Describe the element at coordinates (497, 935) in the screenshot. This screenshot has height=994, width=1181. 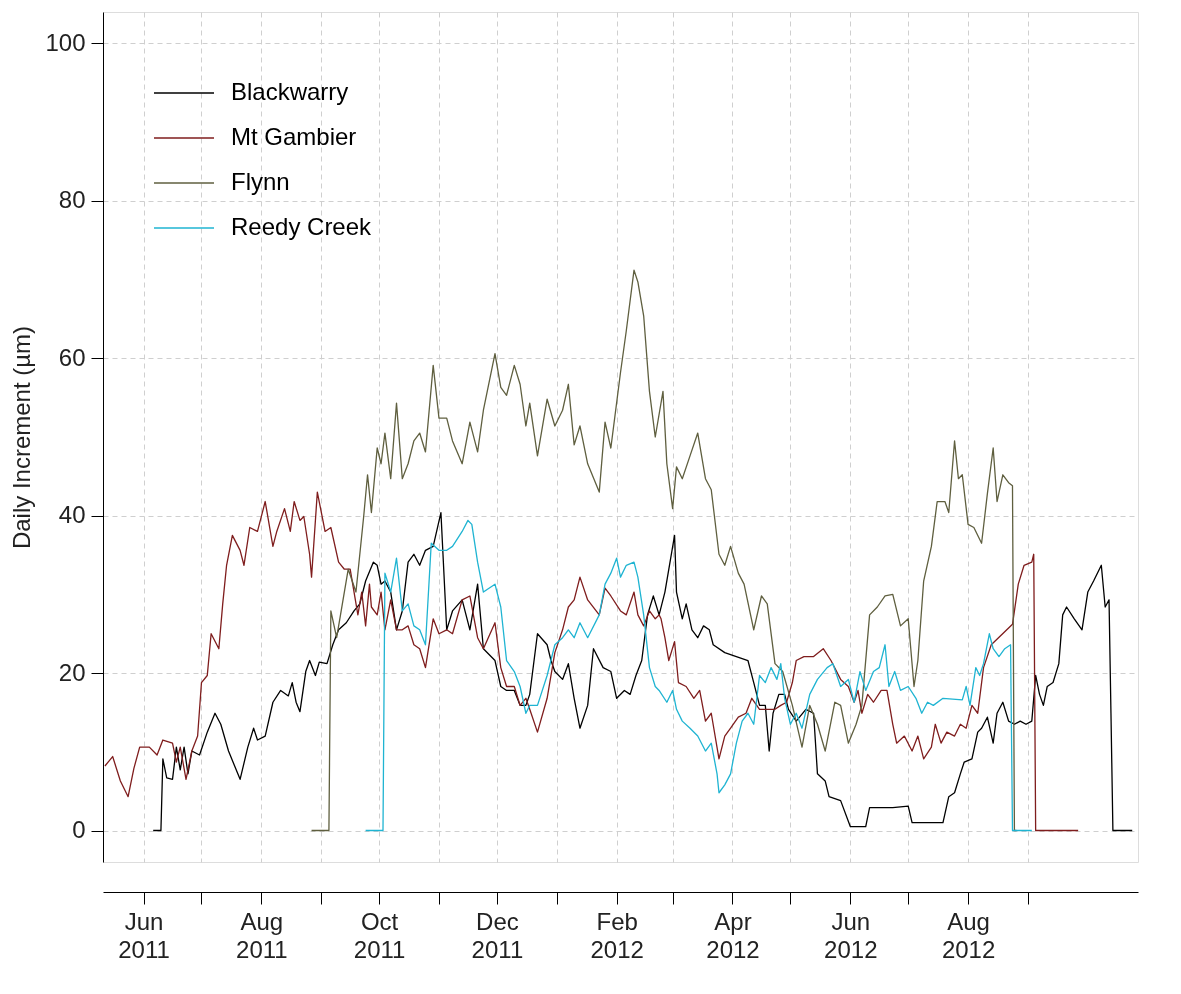
I see `x-tick-label: Dec 2011` at that location.